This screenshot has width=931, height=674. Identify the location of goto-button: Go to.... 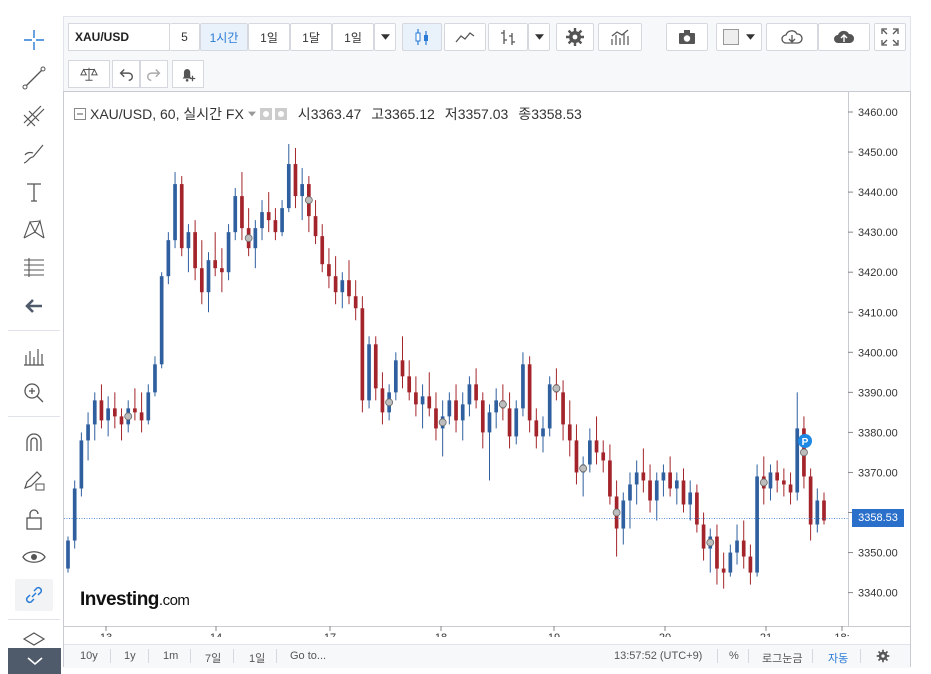
(308, 656).